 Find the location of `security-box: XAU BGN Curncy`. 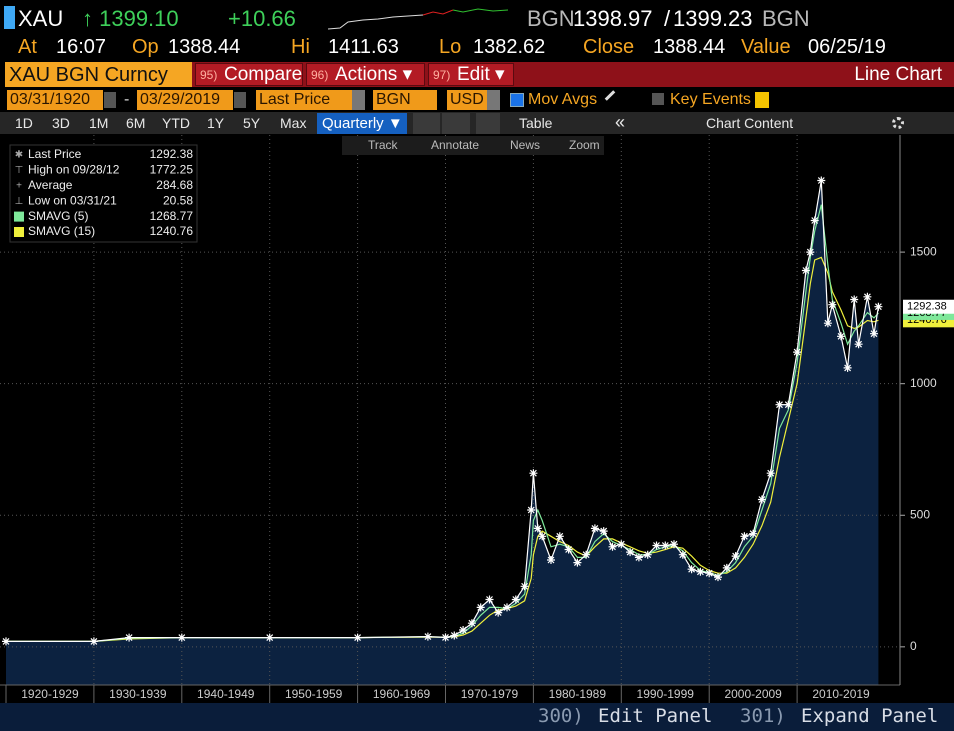

security-box: XAU BGN Curncy is located at coordinates (98, 74).